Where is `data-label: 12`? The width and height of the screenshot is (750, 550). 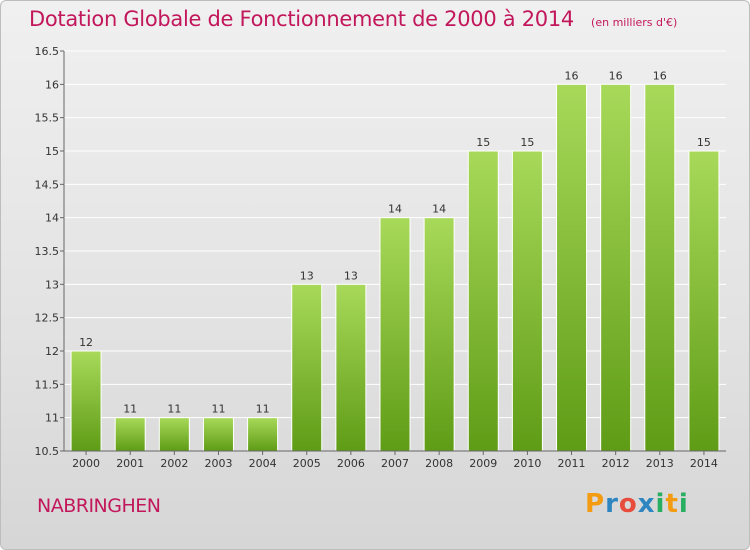 data-label: 12 is located at coordinates (86, 342).